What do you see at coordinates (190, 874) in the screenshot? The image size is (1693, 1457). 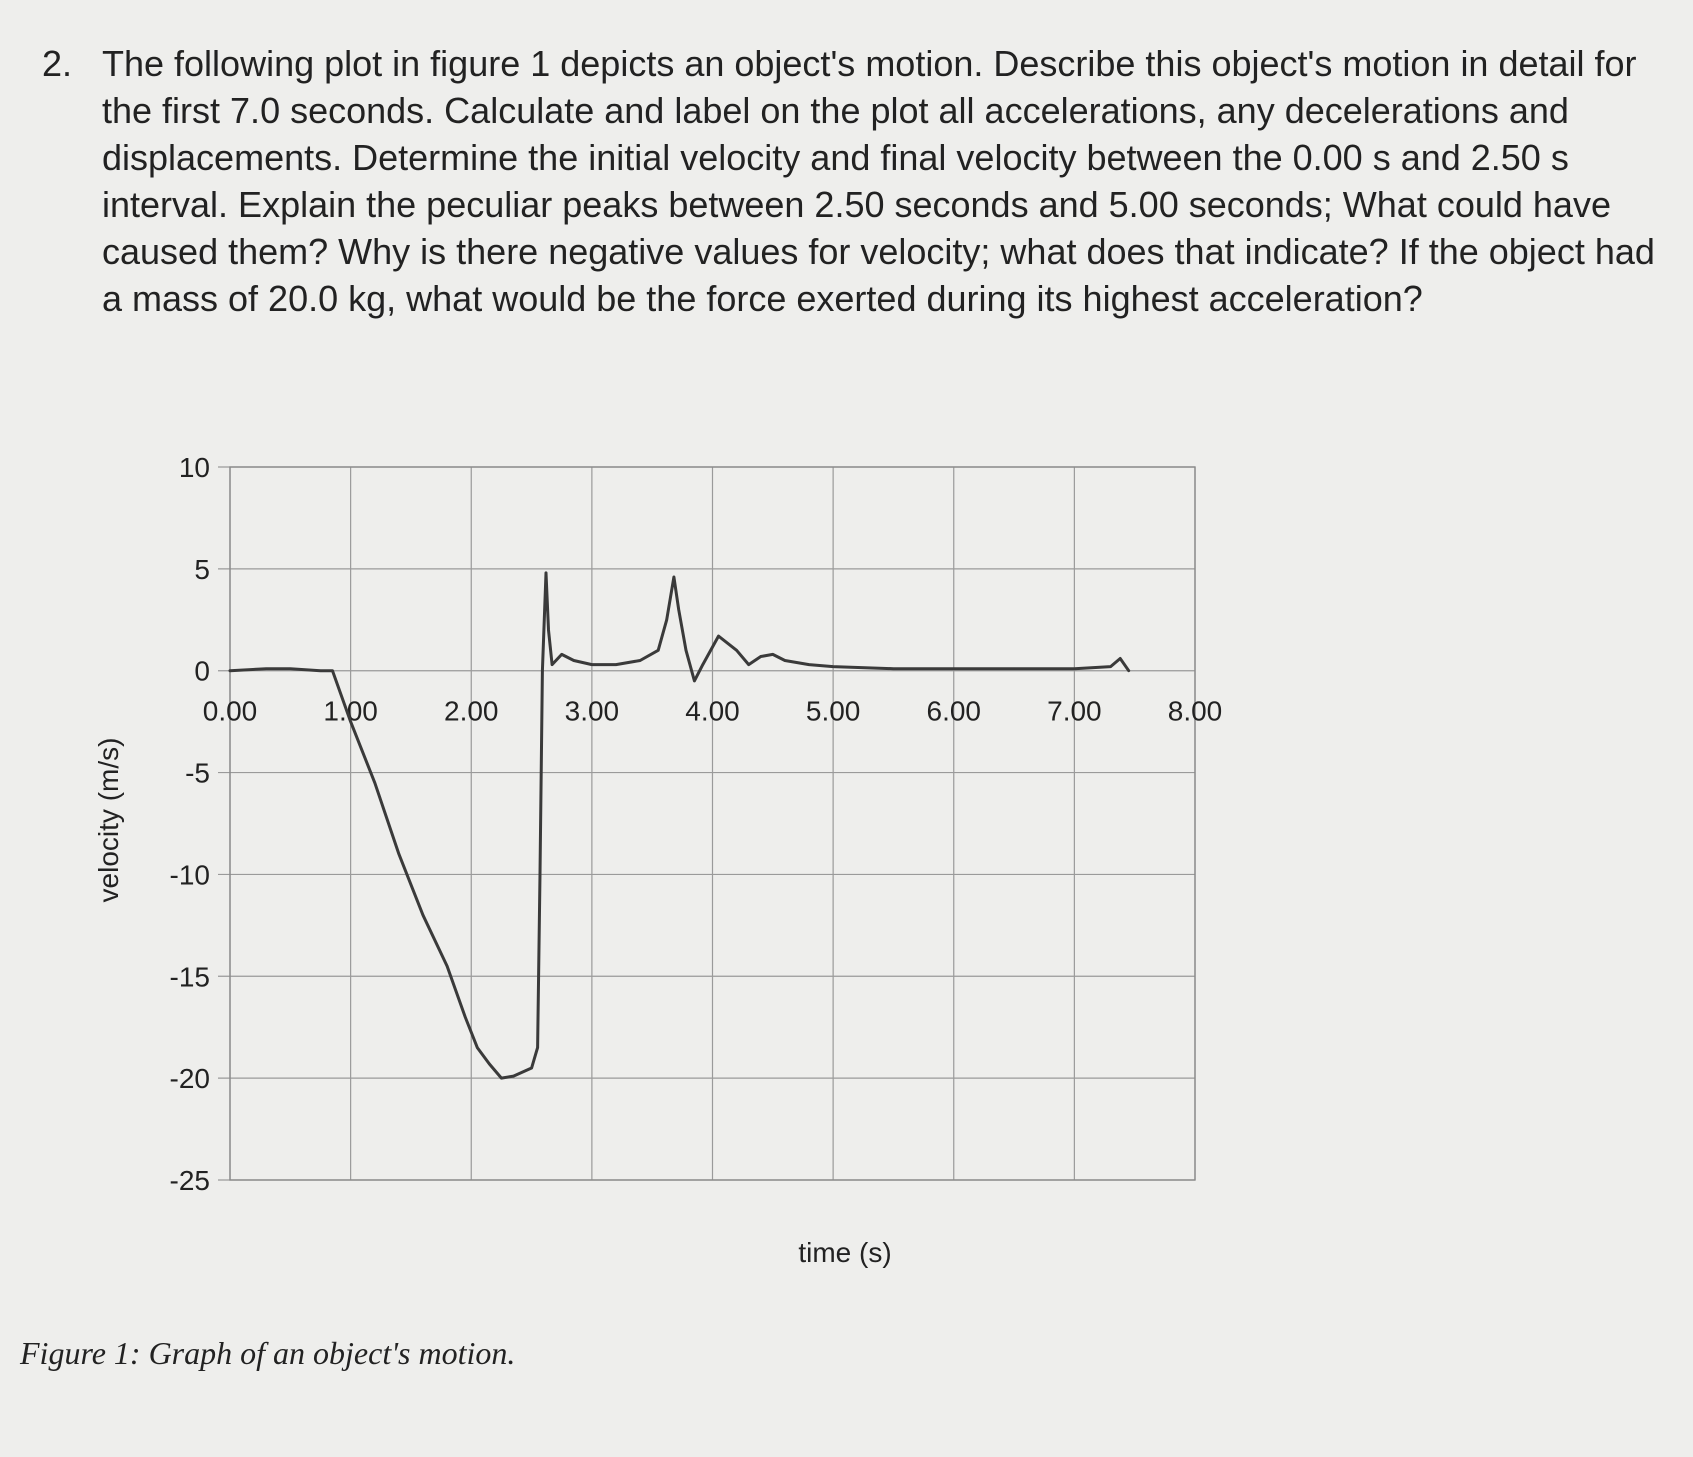 I see `y-tick-label: -10` at bounding box center [190, 874].